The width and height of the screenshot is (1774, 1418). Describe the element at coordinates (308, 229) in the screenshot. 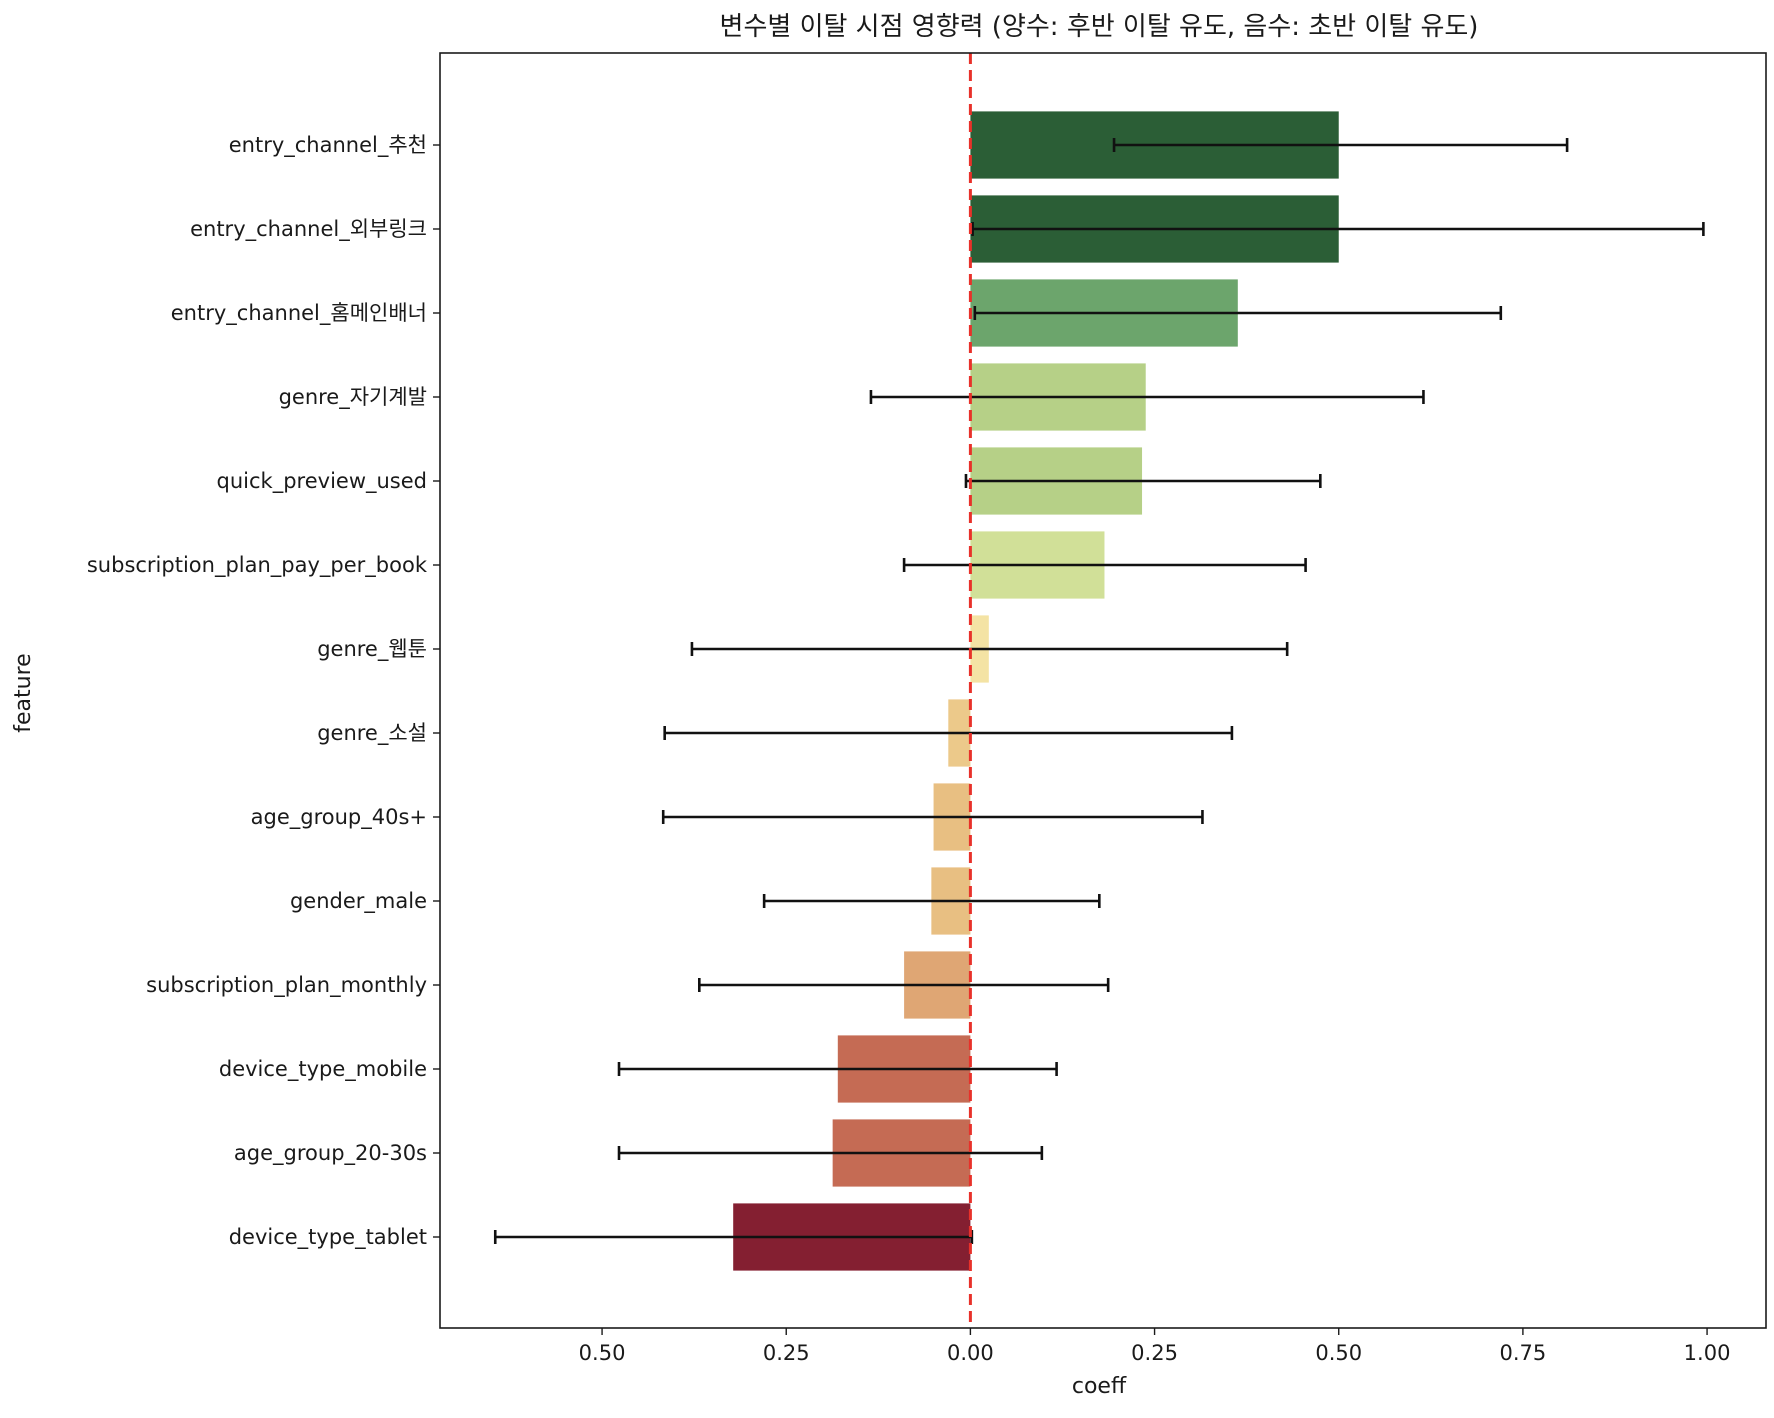

I see `y-label-entry_channel_외부링크: entry_channel_외부링크` at that location.